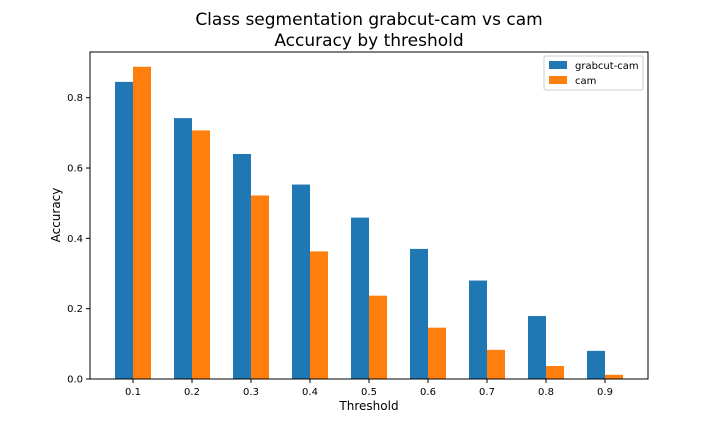 Image resolution: width=720 pixels, height=432 pixels. What do you see at coordinates (75, 169) in the screenshot?
I see `y-tick-label: 0.6` at bounding box center [75, 169].